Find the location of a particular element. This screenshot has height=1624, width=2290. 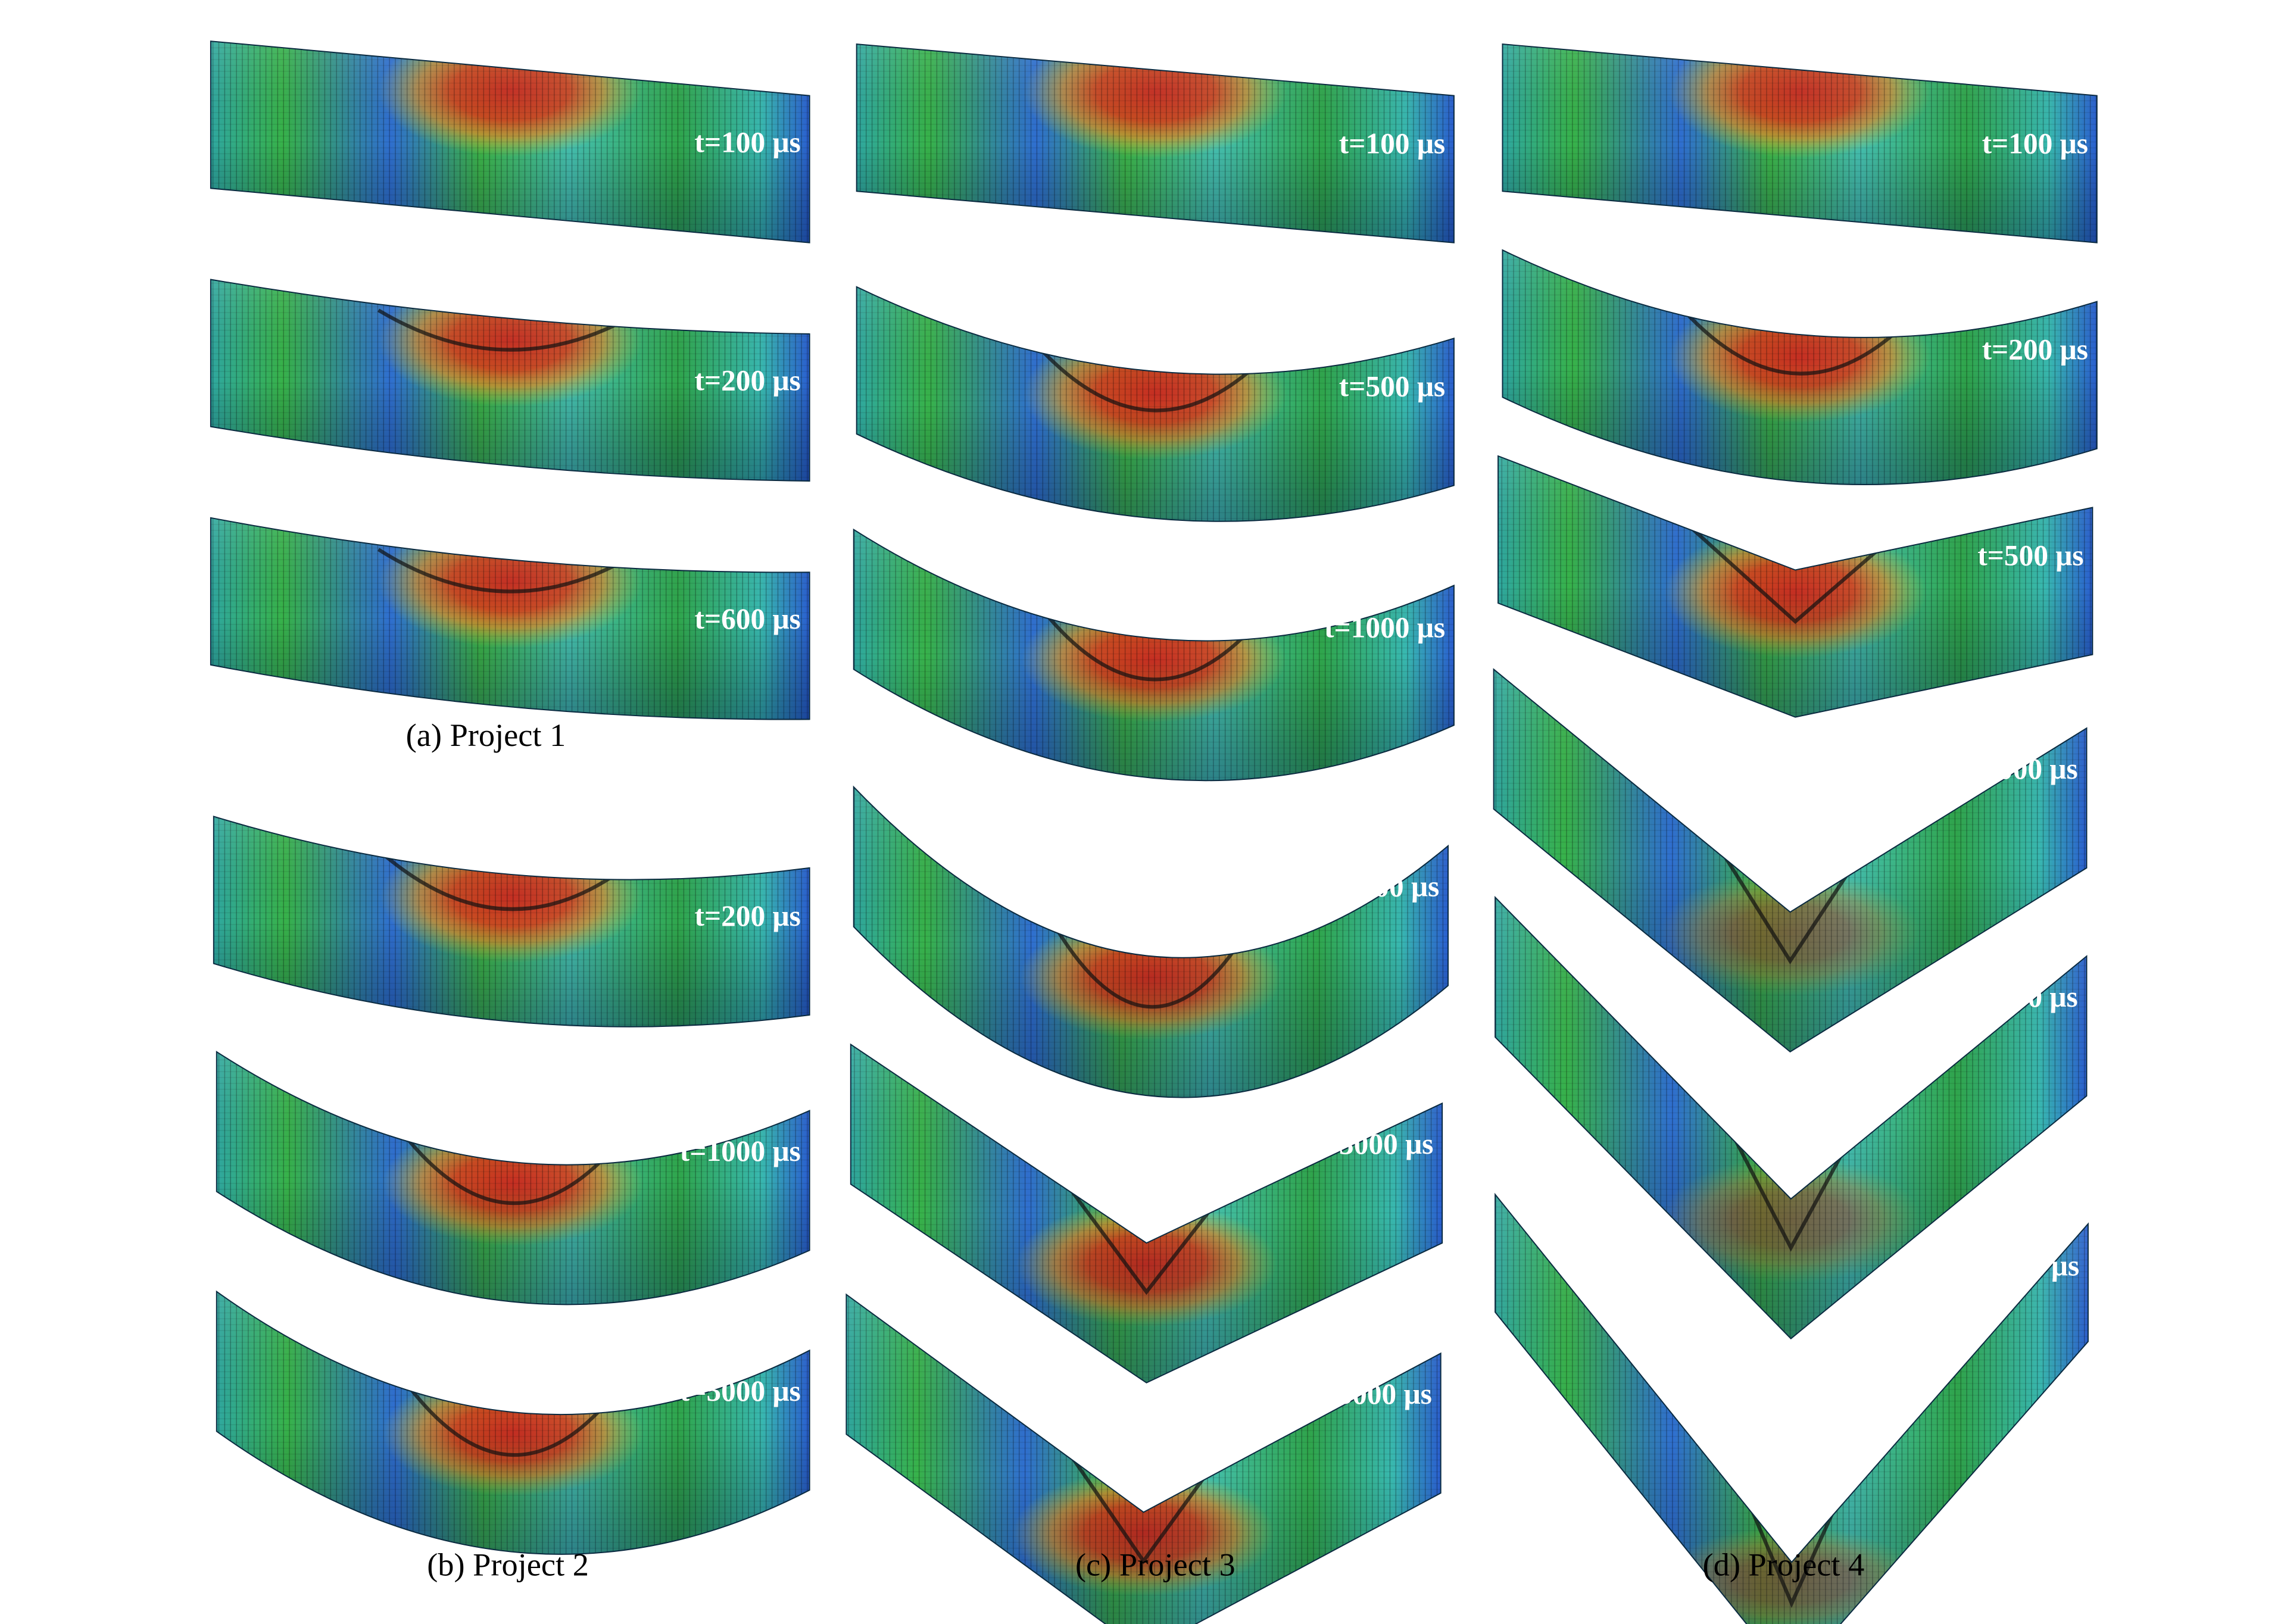

panel: t=200 μs t=1000 μs t=5000 μs (b) Project 2 is located at coordinates (511, 1199).